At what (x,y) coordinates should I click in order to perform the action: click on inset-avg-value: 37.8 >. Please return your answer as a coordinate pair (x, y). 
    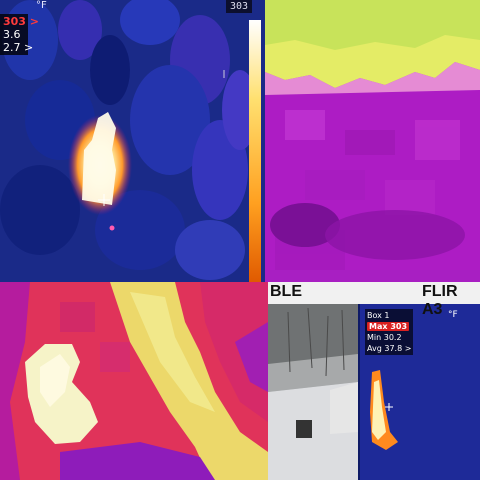
    Looking at the image, I should click on (398, 348).